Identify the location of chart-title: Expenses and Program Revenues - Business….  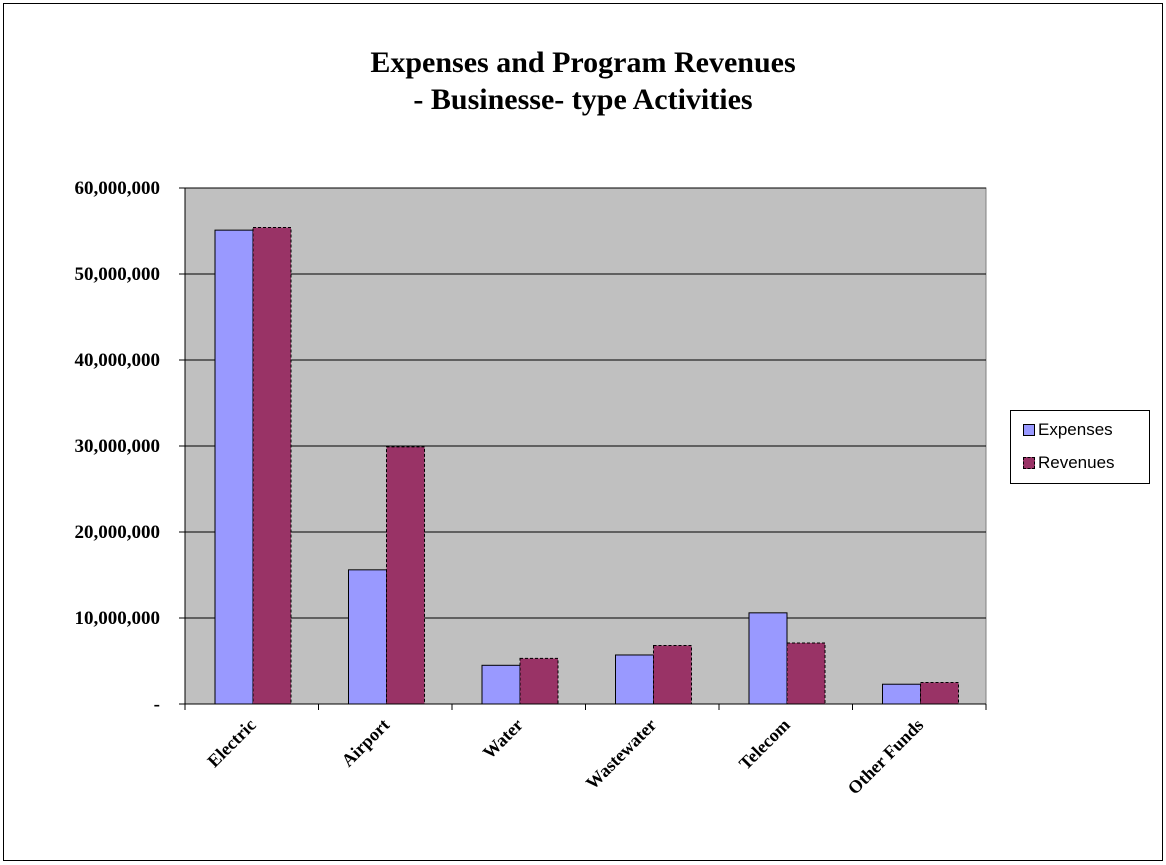
(583, 81).